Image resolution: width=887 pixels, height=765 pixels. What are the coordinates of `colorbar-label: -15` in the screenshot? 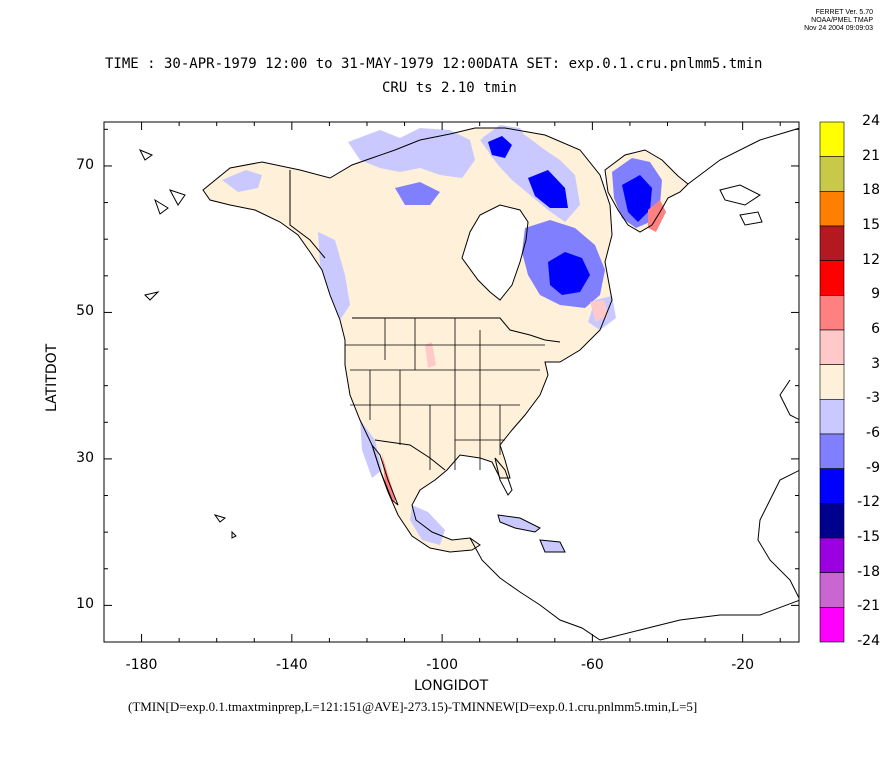 It's located at (868, 537).